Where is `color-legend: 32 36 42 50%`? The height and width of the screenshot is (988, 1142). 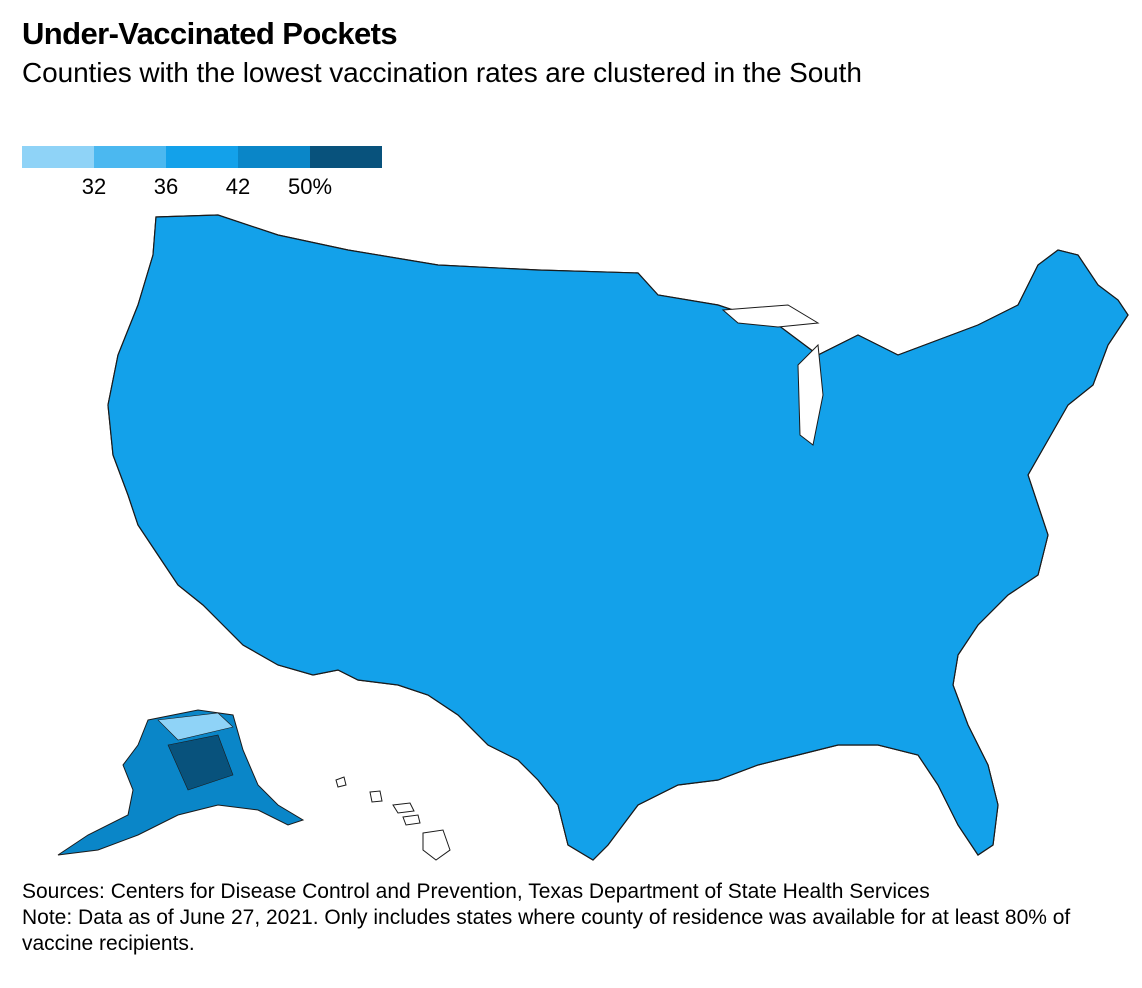 color-legend: 32 36 42 50% is located at coordinates (202, 176).